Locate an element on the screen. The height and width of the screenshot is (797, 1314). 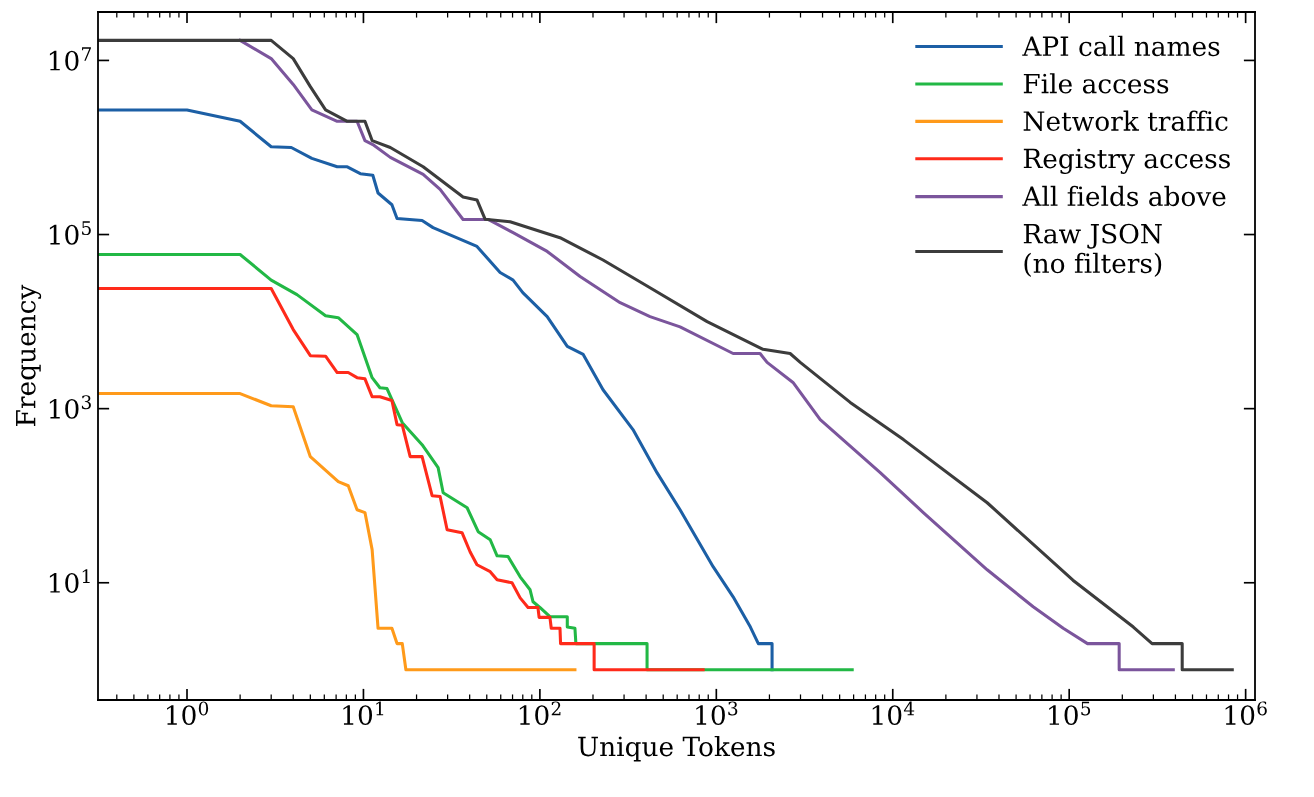
legend-label: Raw JSON (no filters) is located at coordinates (1092, 250).